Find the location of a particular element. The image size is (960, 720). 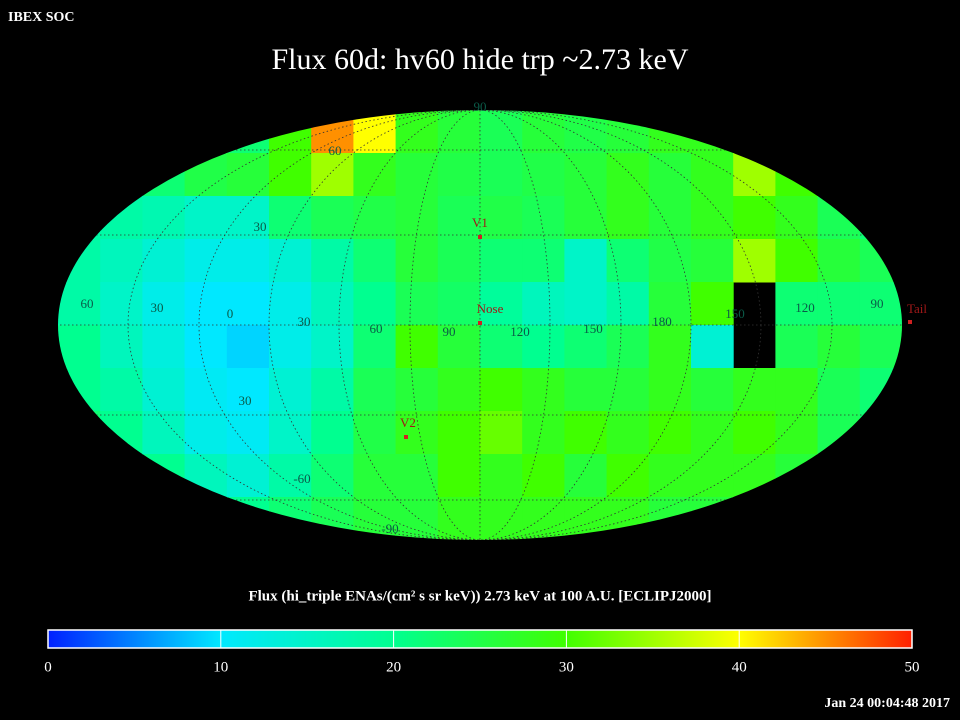

marker-label: Nose is located at coordinates (490, 308).